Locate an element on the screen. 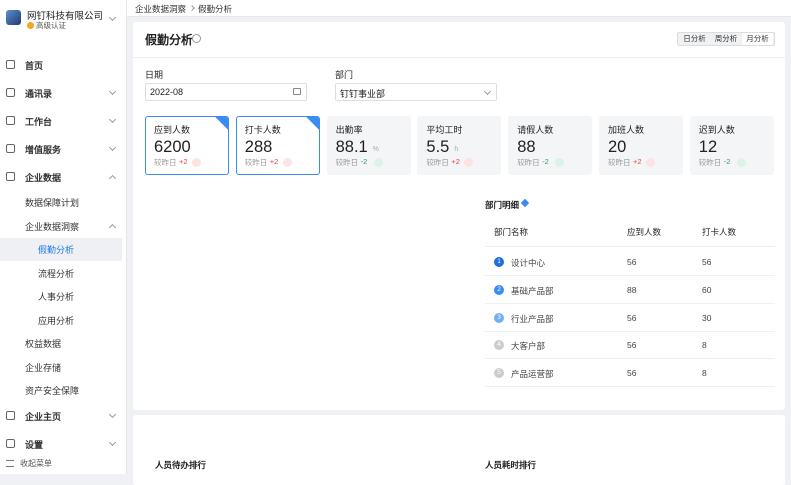  kpi-value: 20 is located at coordinates (617, 147).